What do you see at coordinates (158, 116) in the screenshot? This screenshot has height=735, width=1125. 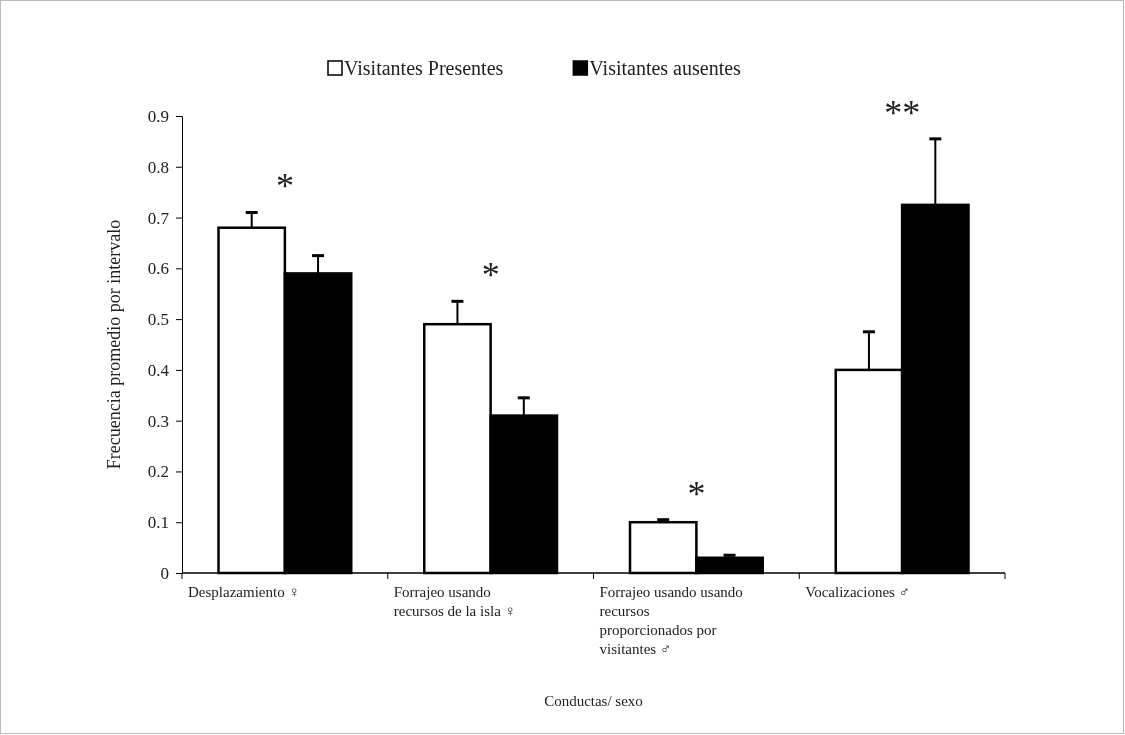 I see `y-tick-label: 0.9` at bounding box center [158, 116].